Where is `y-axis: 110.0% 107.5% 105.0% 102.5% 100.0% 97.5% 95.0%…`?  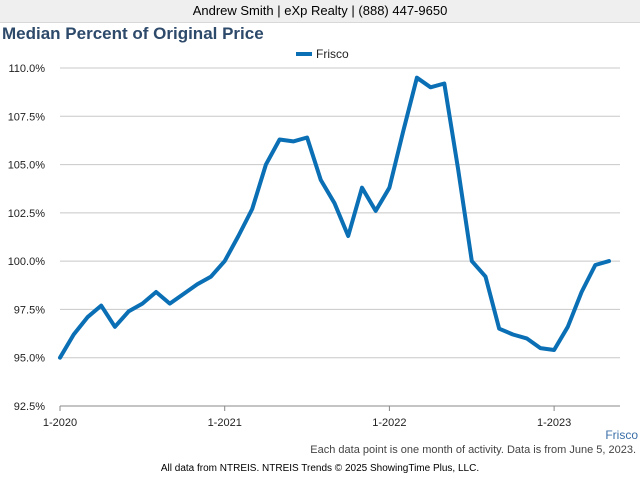
y-axis: 110.0% 107.5% 105.0% 102.5% 100.0% 97.5% 95.0%… is located at coordinates (27, 238).